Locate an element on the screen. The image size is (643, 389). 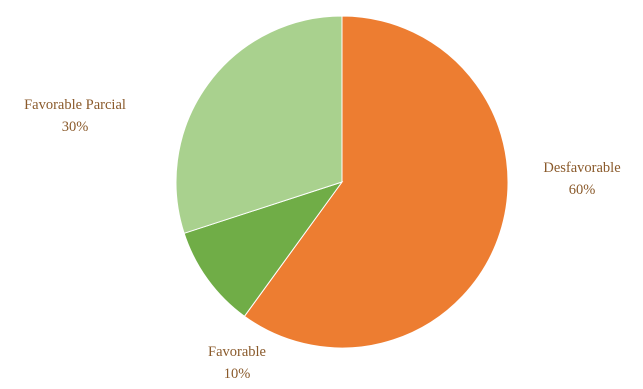
slice-label-value: 10% is located at coordinates (237, 374).